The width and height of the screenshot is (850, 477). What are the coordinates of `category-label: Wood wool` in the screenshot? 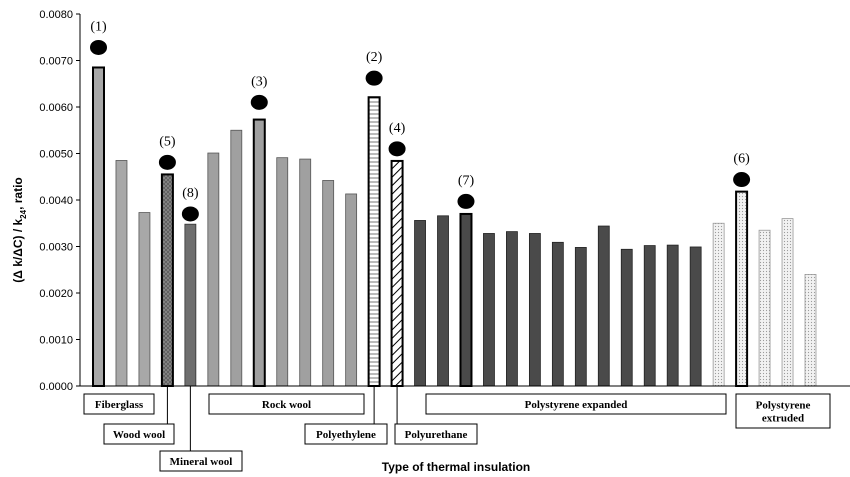 It's located at (139, 435).